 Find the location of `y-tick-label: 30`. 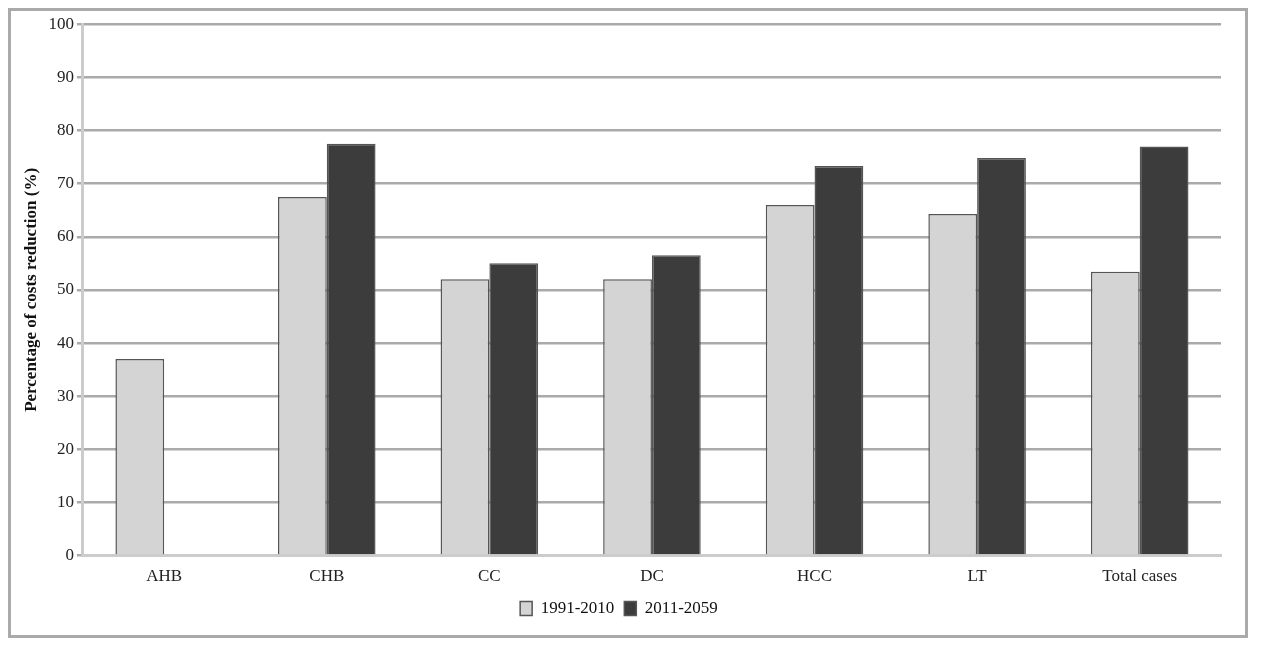

y-tick-label: 30 is located at coordinates (65, 395).